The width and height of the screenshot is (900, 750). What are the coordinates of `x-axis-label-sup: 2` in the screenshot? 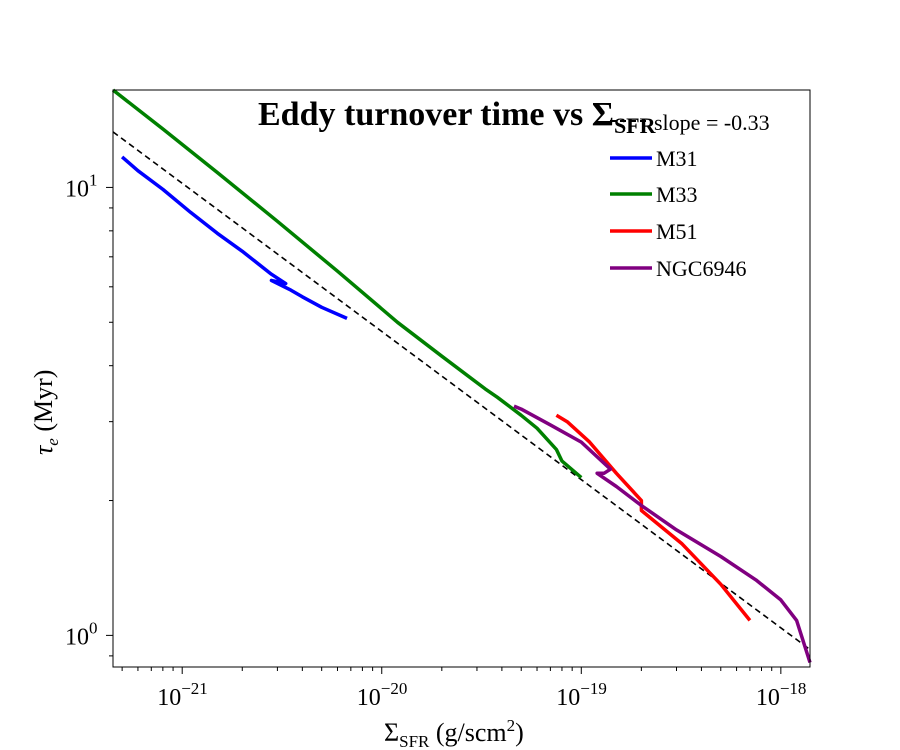 It's located at (511, 725).